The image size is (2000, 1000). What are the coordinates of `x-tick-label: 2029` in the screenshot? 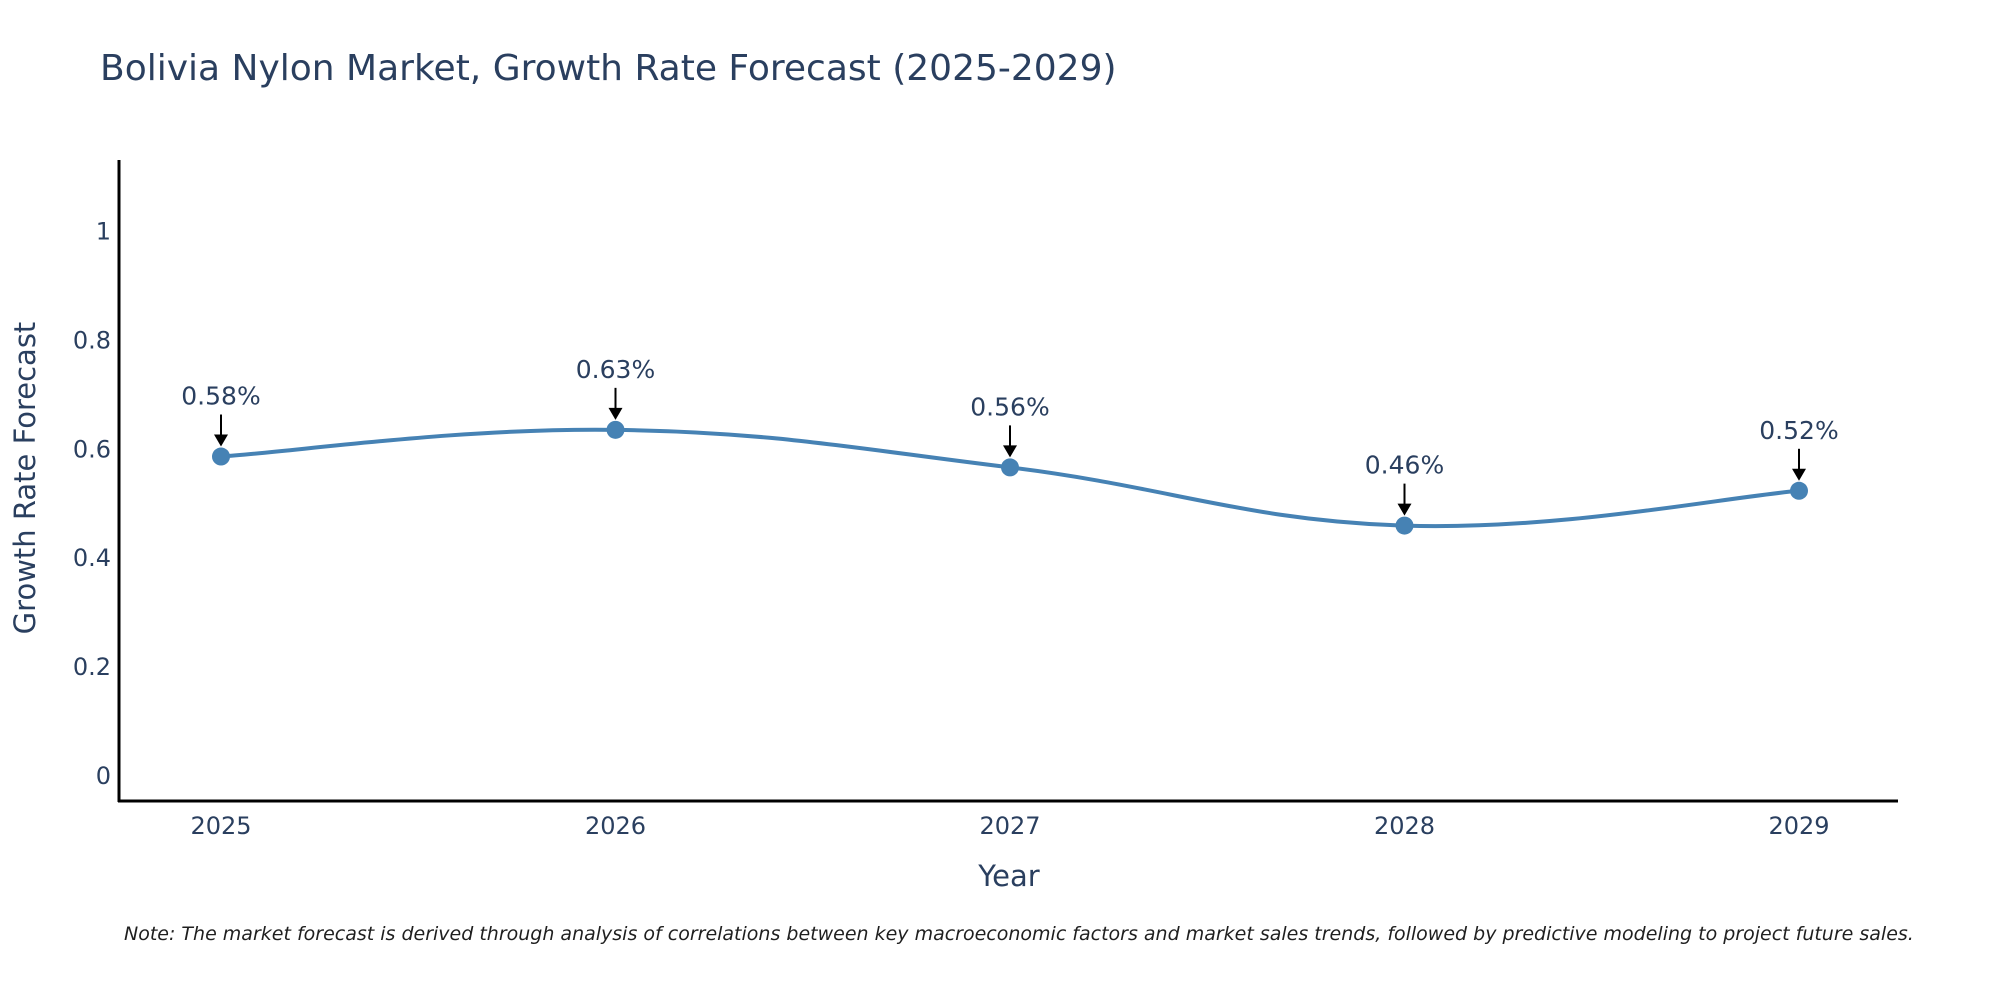 It's located at (1798, 826).